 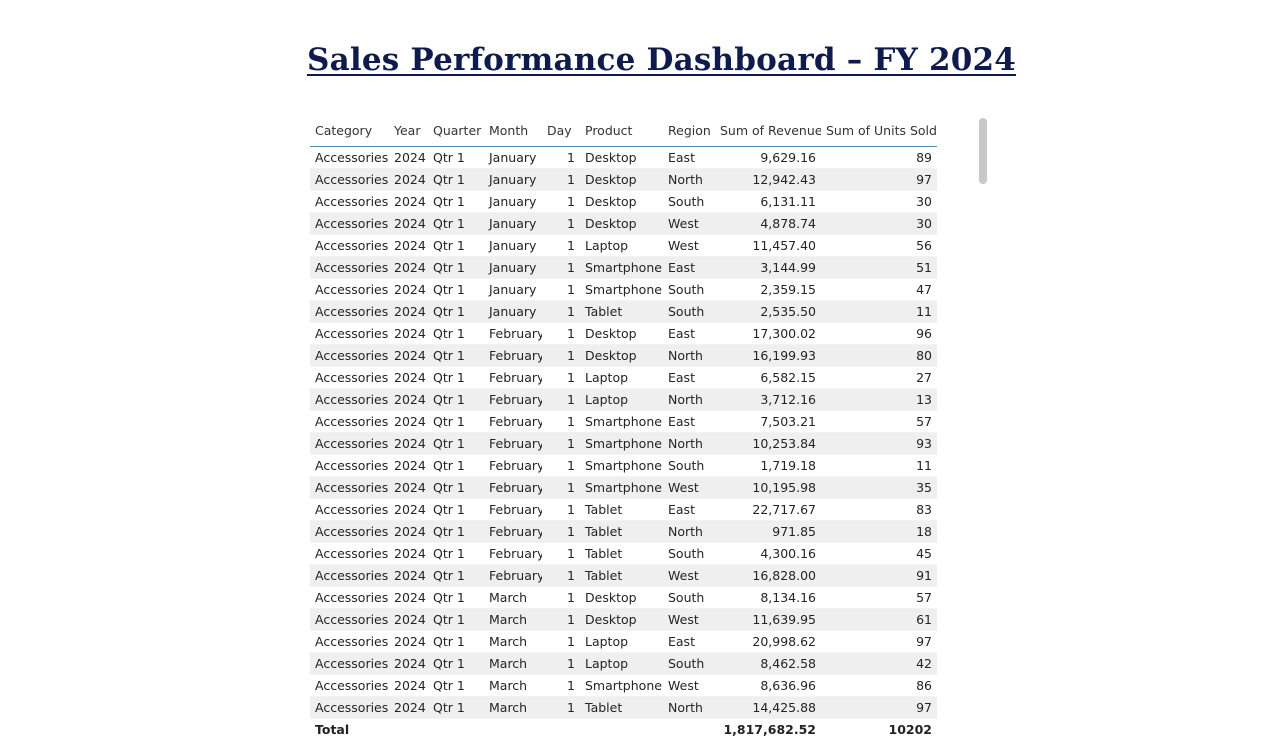 What do you see at coordinates (768, 202) in the screenshot?
I see `cell-revenue: 6,131.11` at bounding box center [768, 202].